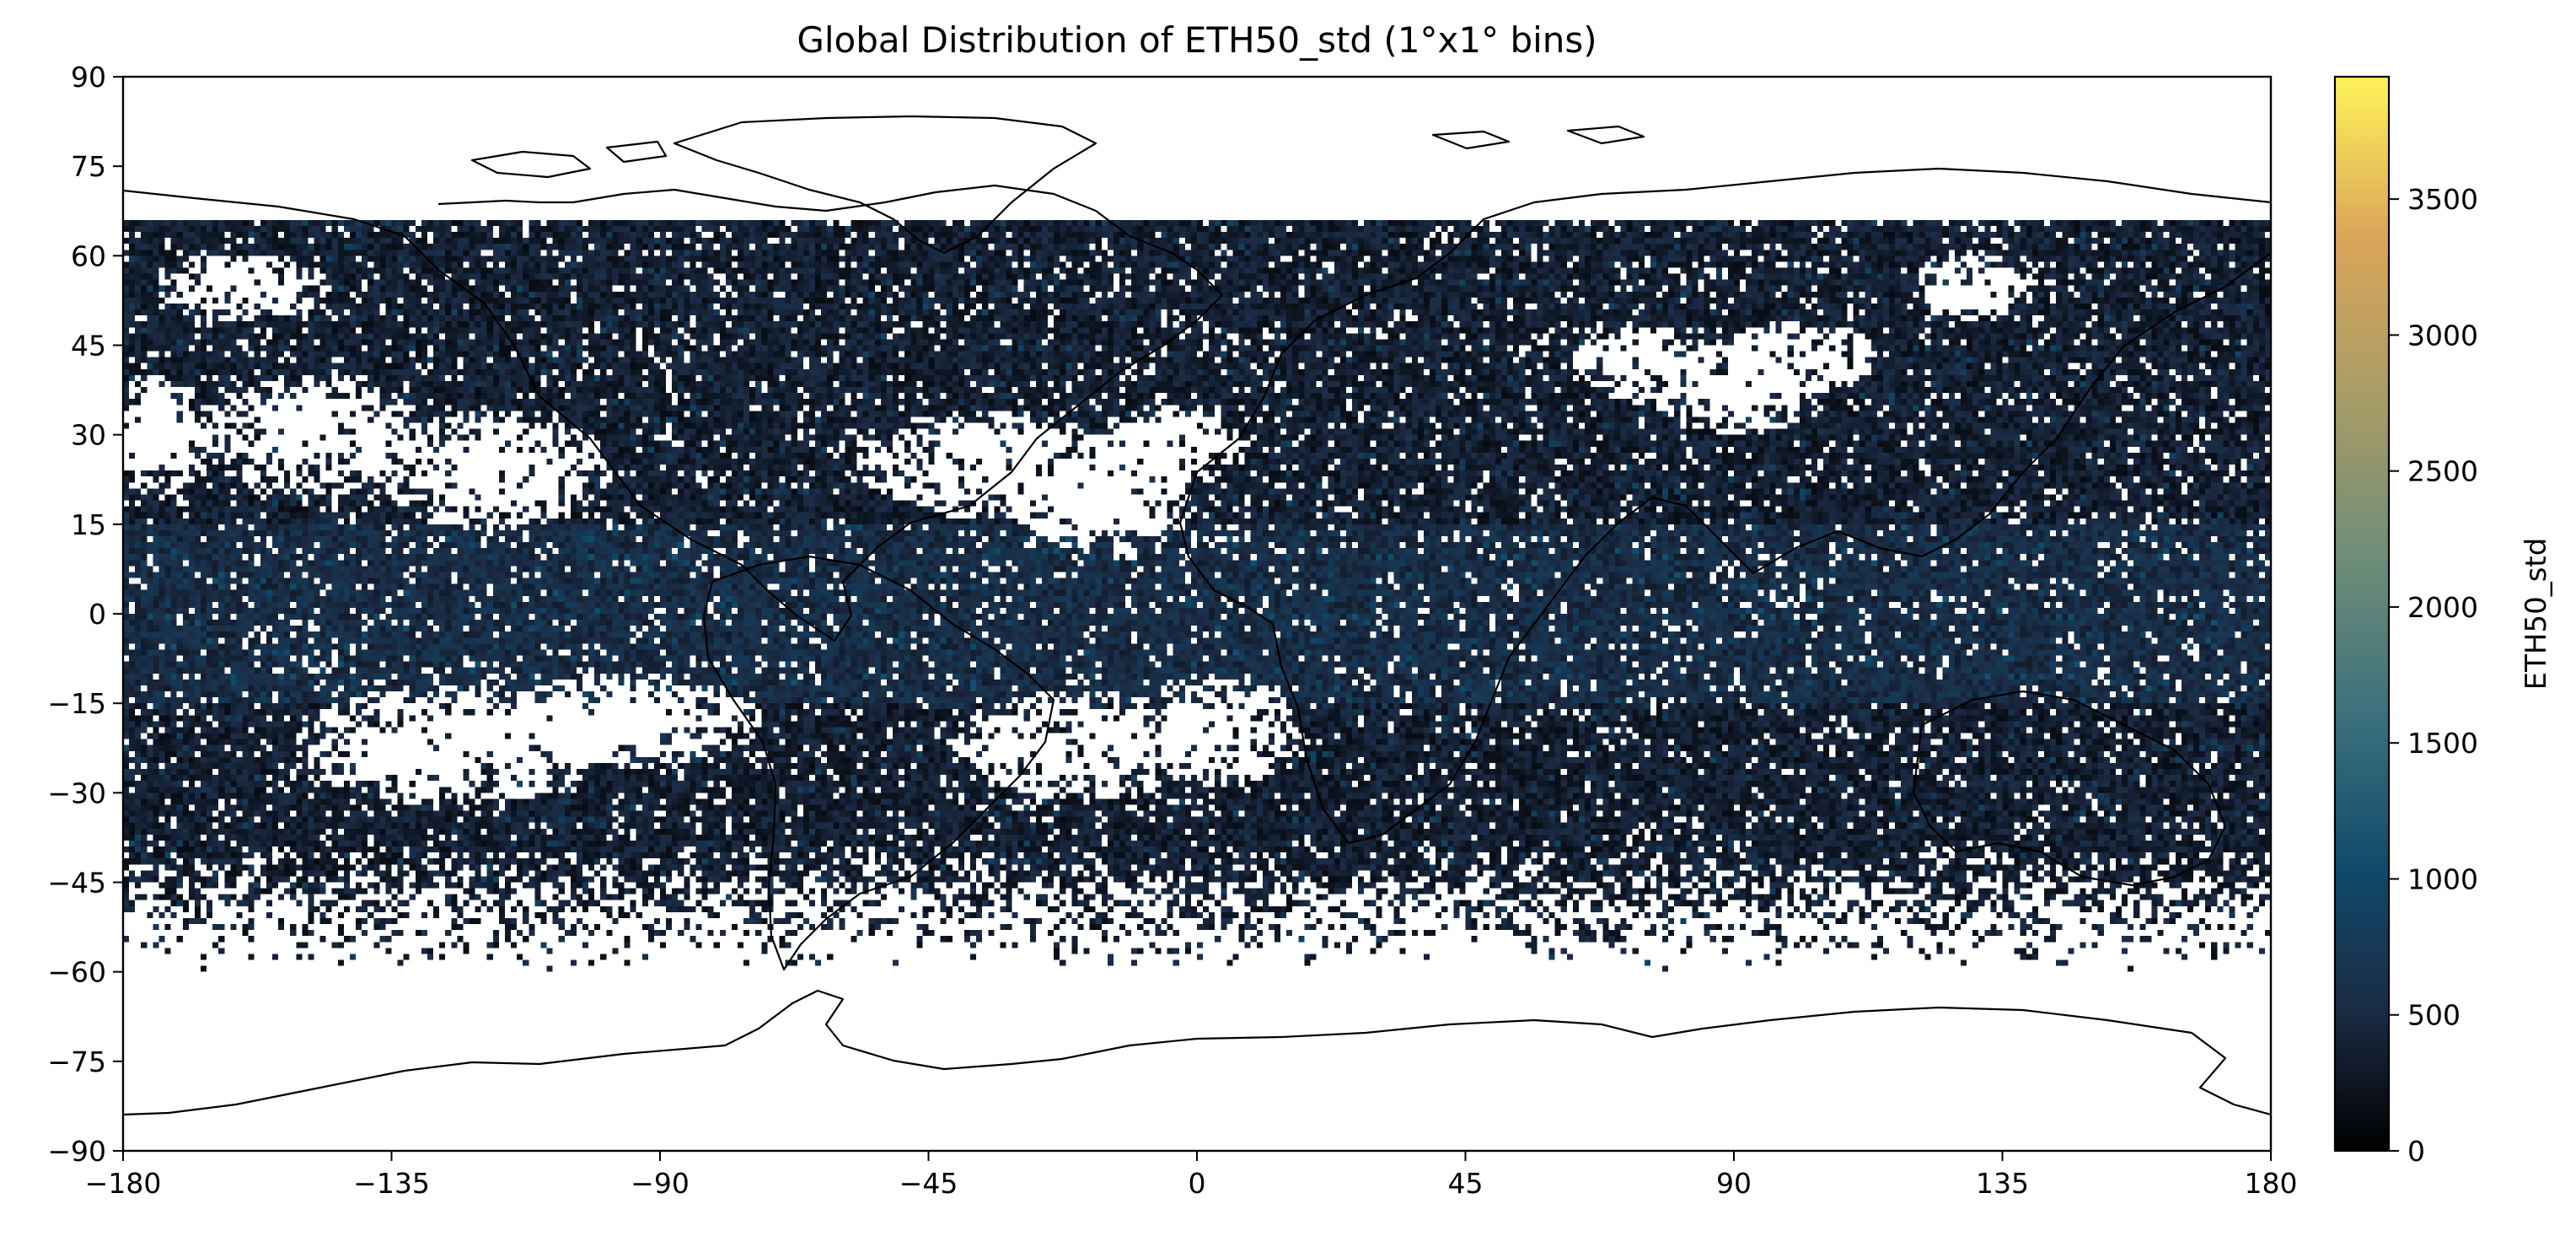  What do you see at coordinates (2442, 335) in the screenshot?
I see `colorbar-tick-label: 3000` at bounding box center [2442, 335].